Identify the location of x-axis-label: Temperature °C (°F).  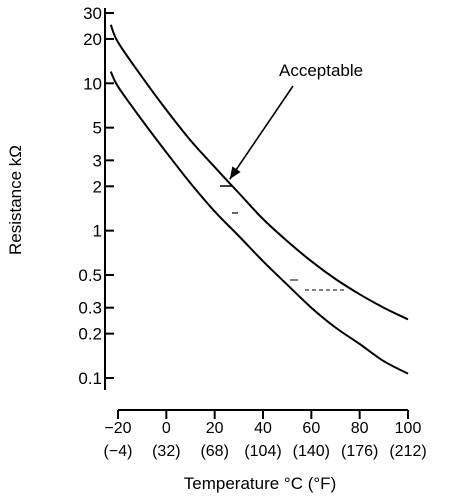
(260, 483).